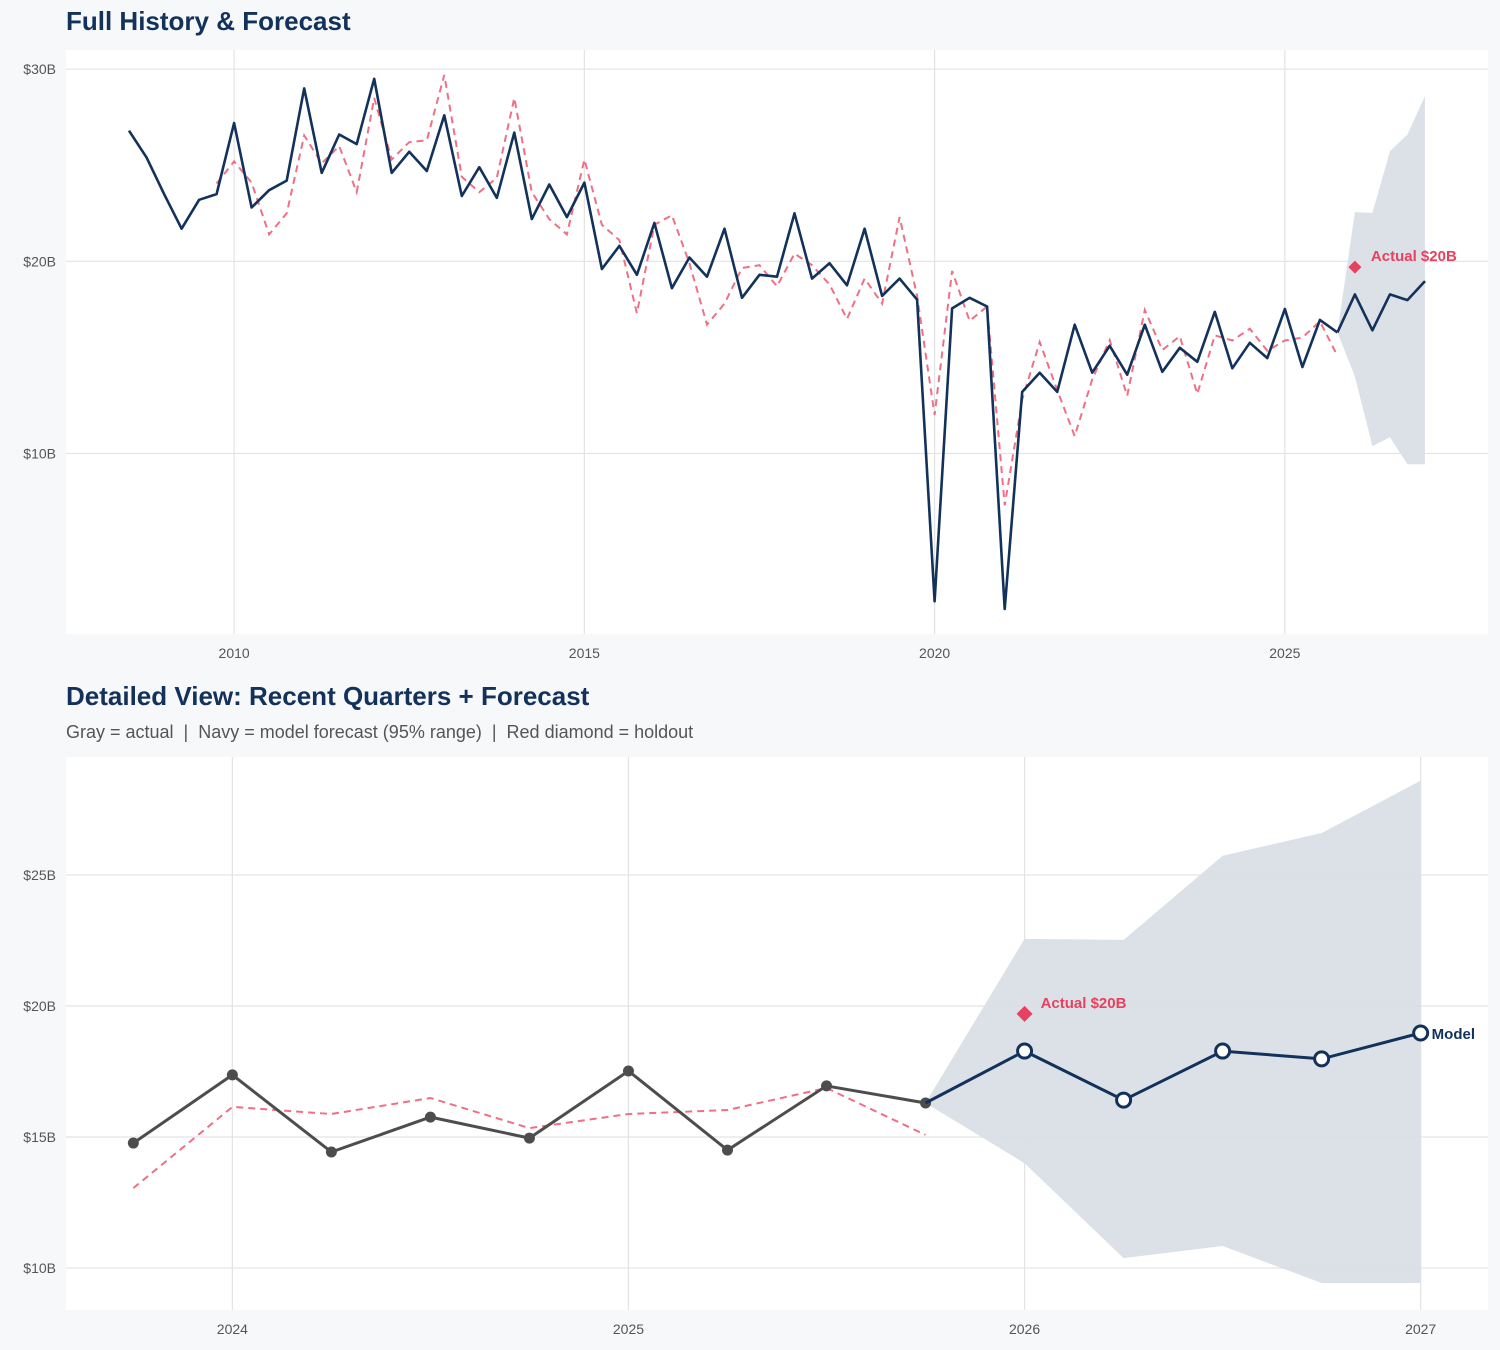 The image size is (1500, 1350). I want to click on y-tick-label: $25B, so click(39, 875).